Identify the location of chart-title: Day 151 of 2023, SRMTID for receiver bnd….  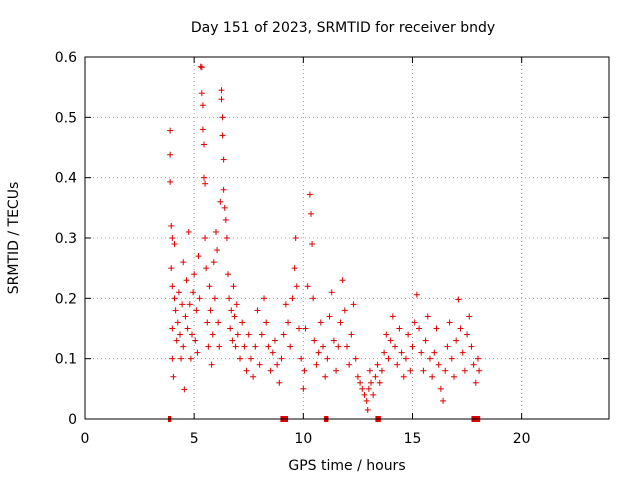
(343, 28).